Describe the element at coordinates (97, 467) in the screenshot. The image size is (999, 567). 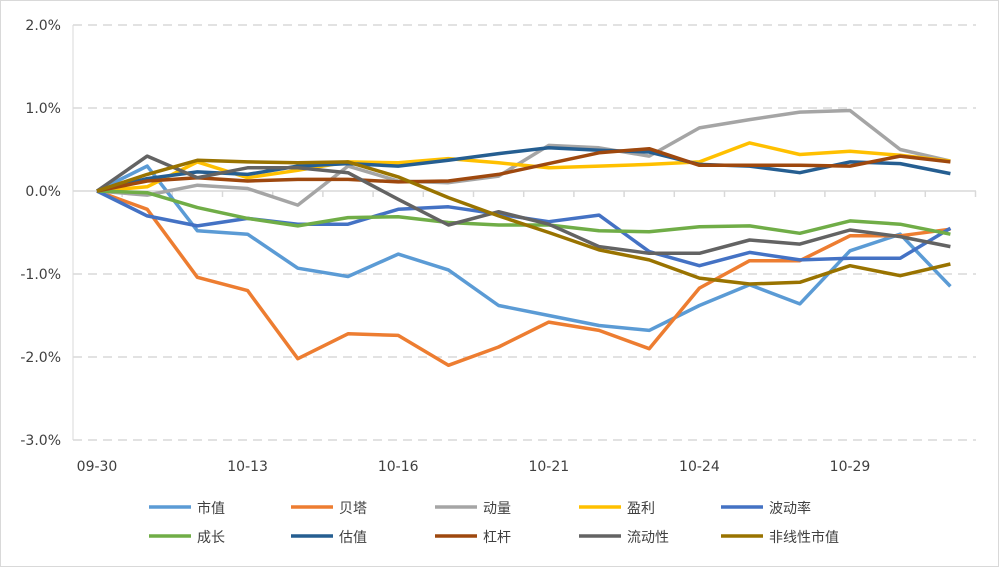
I see `x-tick-label: 09-30` at that location.